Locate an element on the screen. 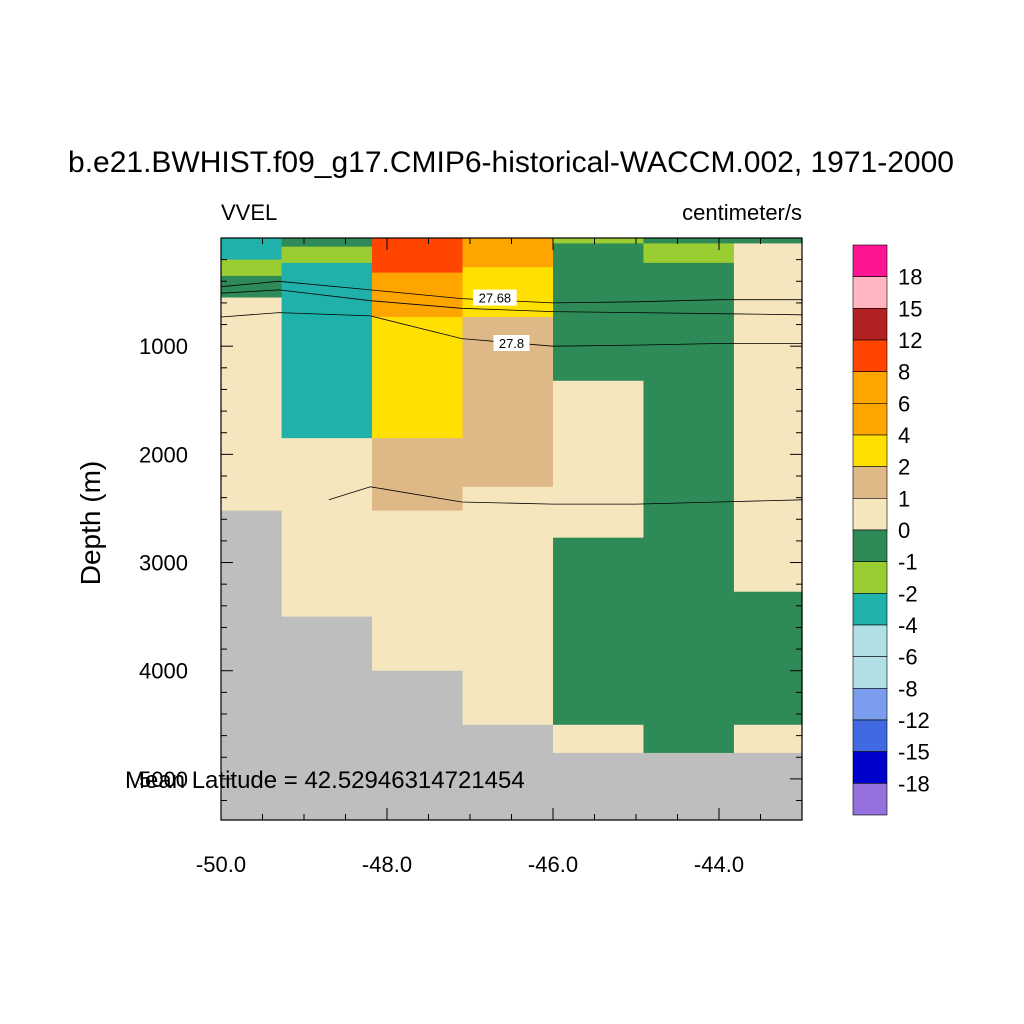  x-tick-label: -50.0 is located at coordinates (221, 864).